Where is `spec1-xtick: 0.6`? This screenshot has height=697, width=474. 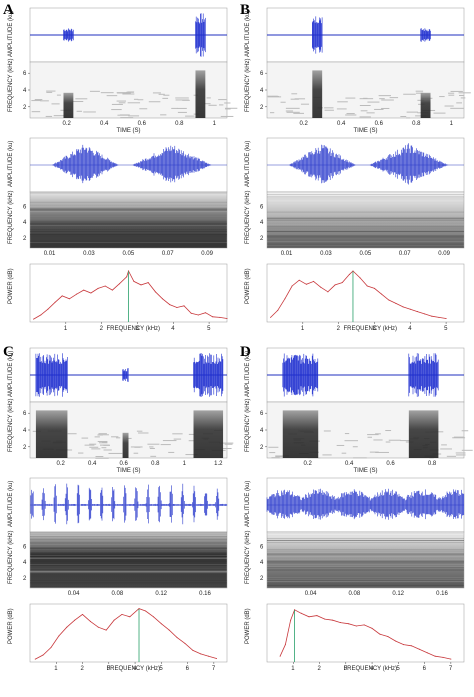
spec1-xtick: 0.6 is located at coordinates (379, 124).